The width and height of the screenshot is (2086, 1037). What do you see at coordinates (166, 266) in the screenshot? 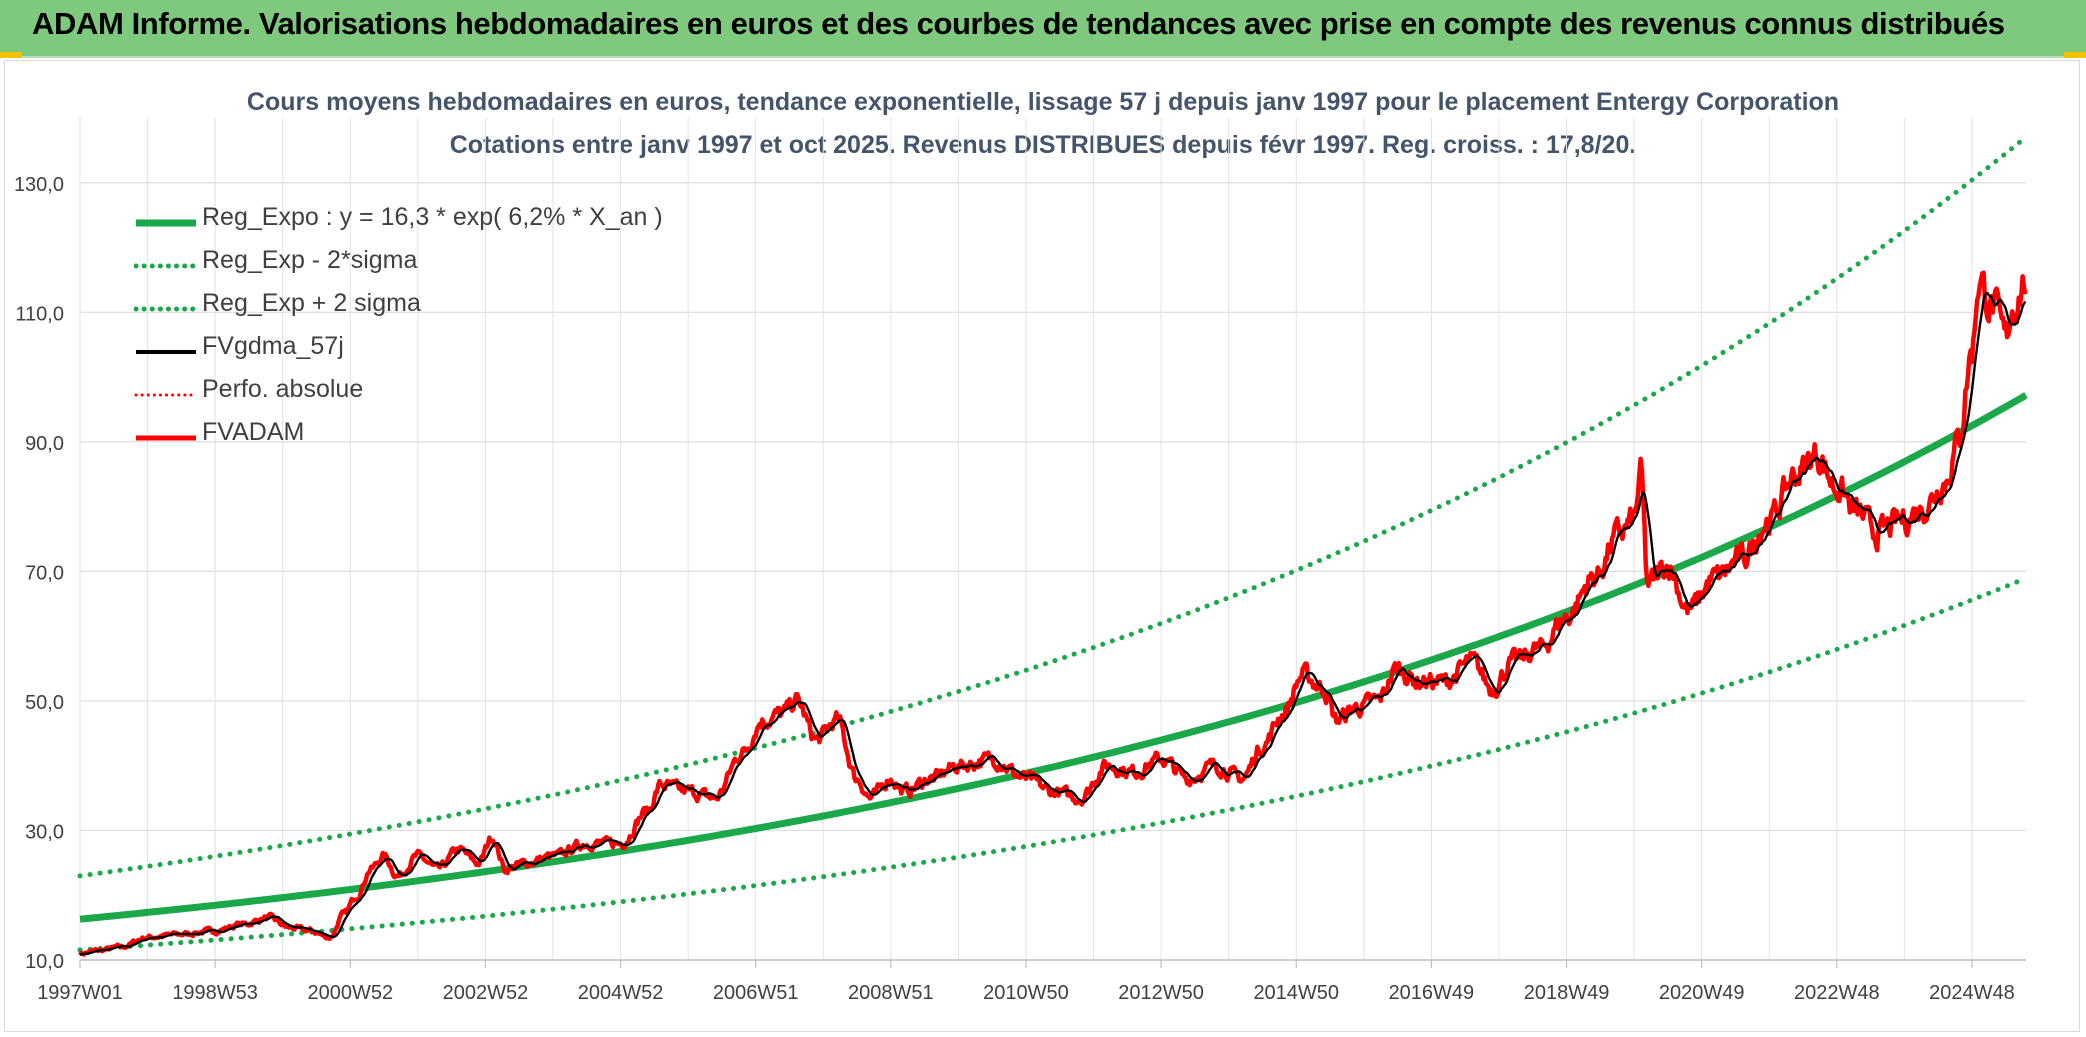
I see `legend-swatch-reg-exp-low` at bounding box center [166, 266].